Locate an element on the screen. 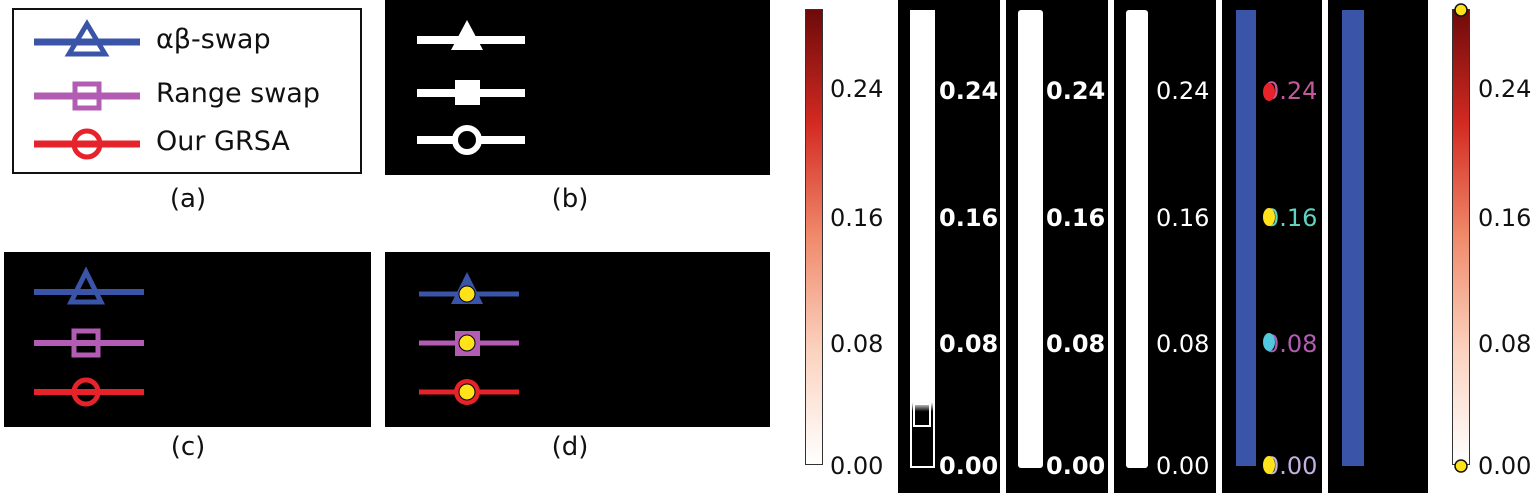  strip-2-tick-024: 0.24 is located at coordinates (1076, 91).